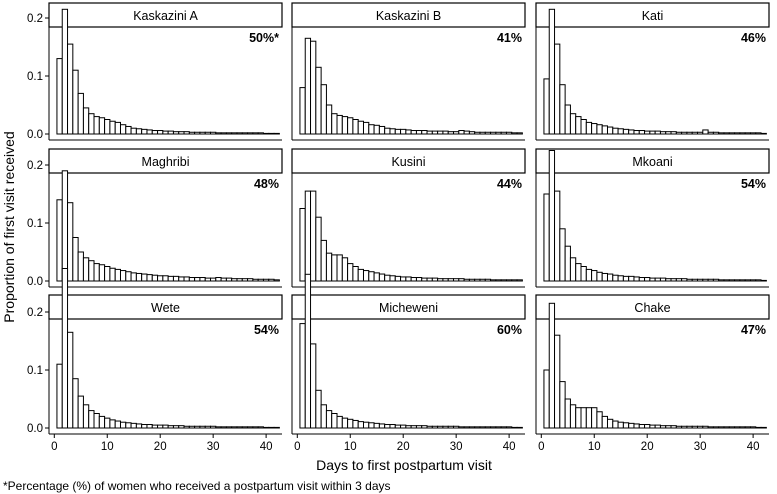 The image size is (777, 494). I want to click on facet-title: Kaskazini B, so click(408, 16).